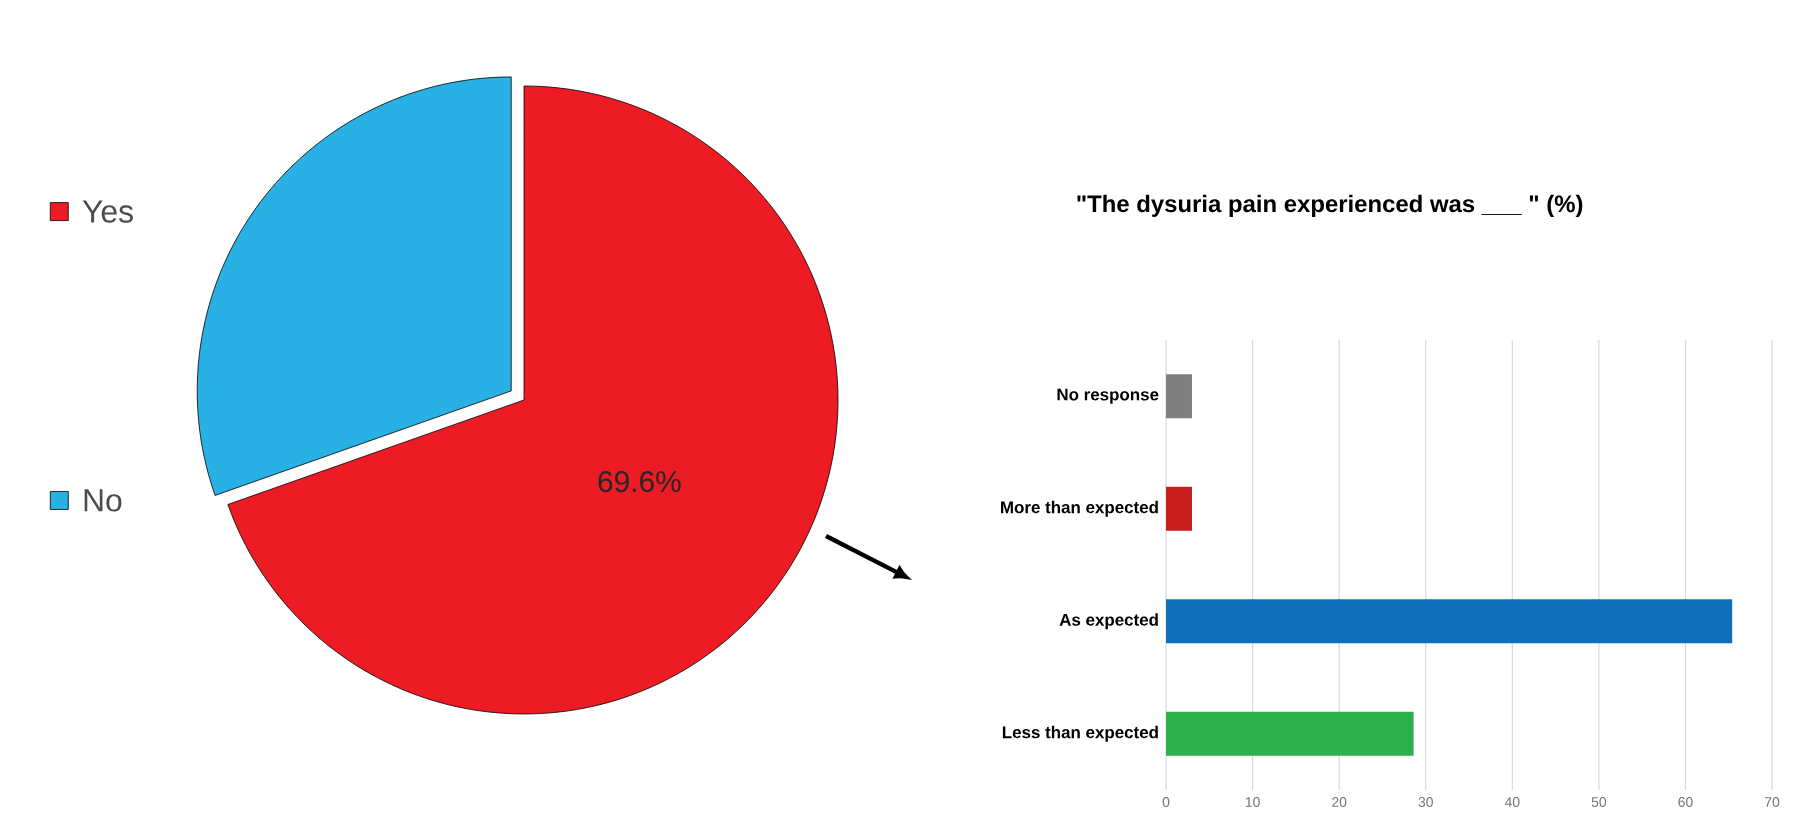 Image resolution: width=1818 pixels, height=838 pixels. What do you see at coordinates (107, 211) in the screenshot?
I see `legend-label: Yes` at bounding box center [107, 211].